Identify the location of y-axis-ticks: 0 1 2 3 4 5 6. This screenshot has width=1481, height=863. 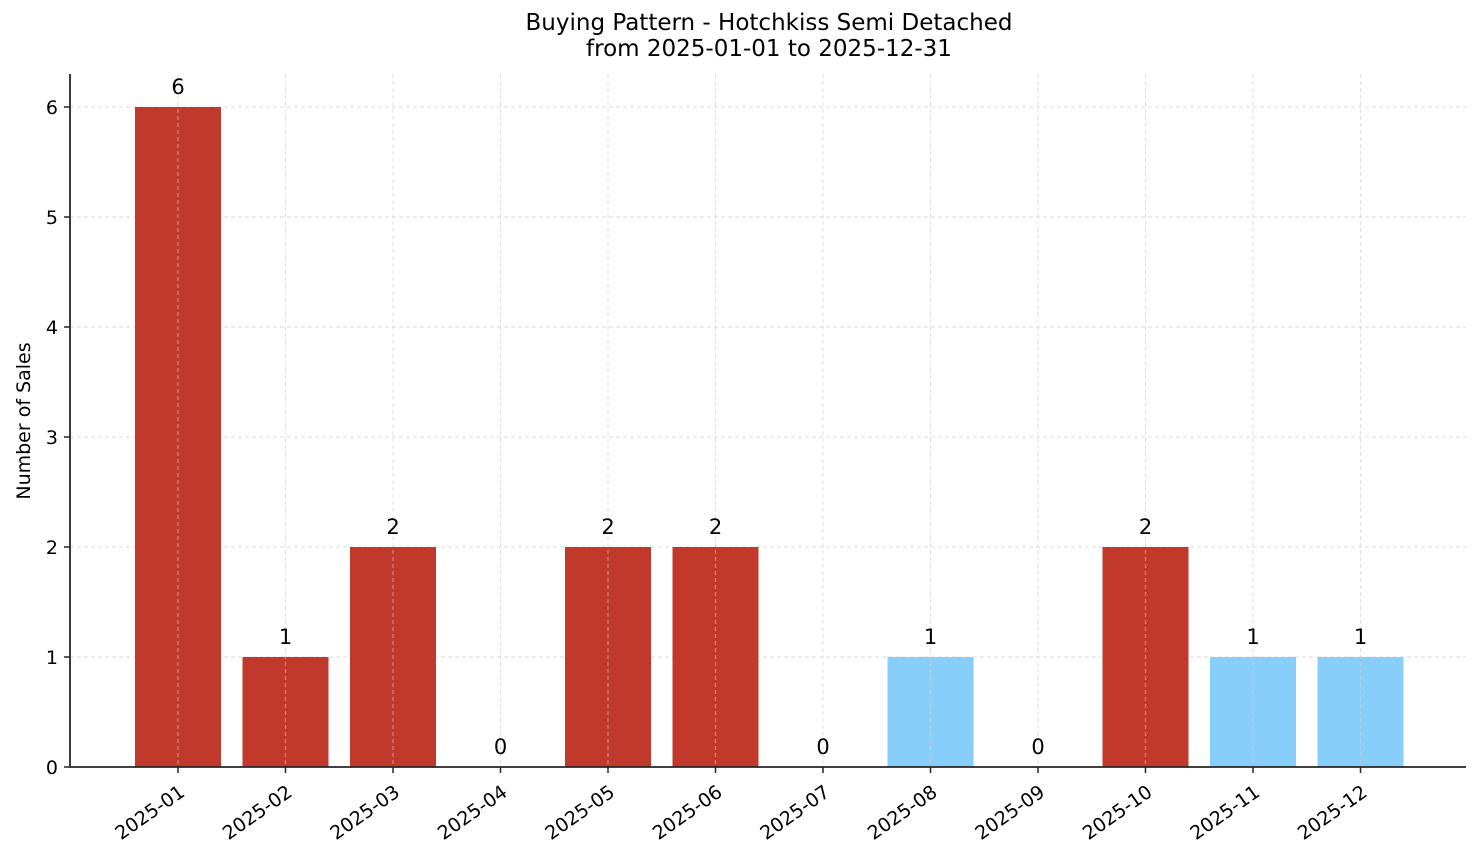
(58, 438).